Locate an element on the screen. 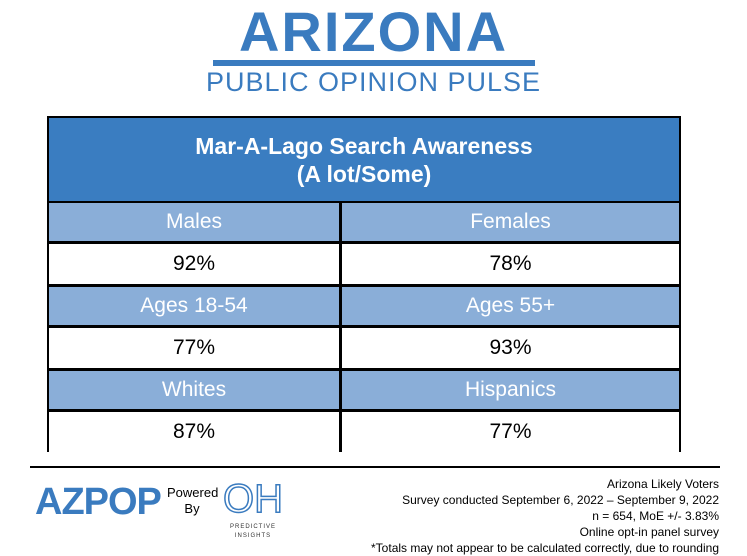 Image resolution: width=747 pixels, height=556 pixels. oh-logo-caption-2: INSIGHTS is located at coordinates (253, 536).